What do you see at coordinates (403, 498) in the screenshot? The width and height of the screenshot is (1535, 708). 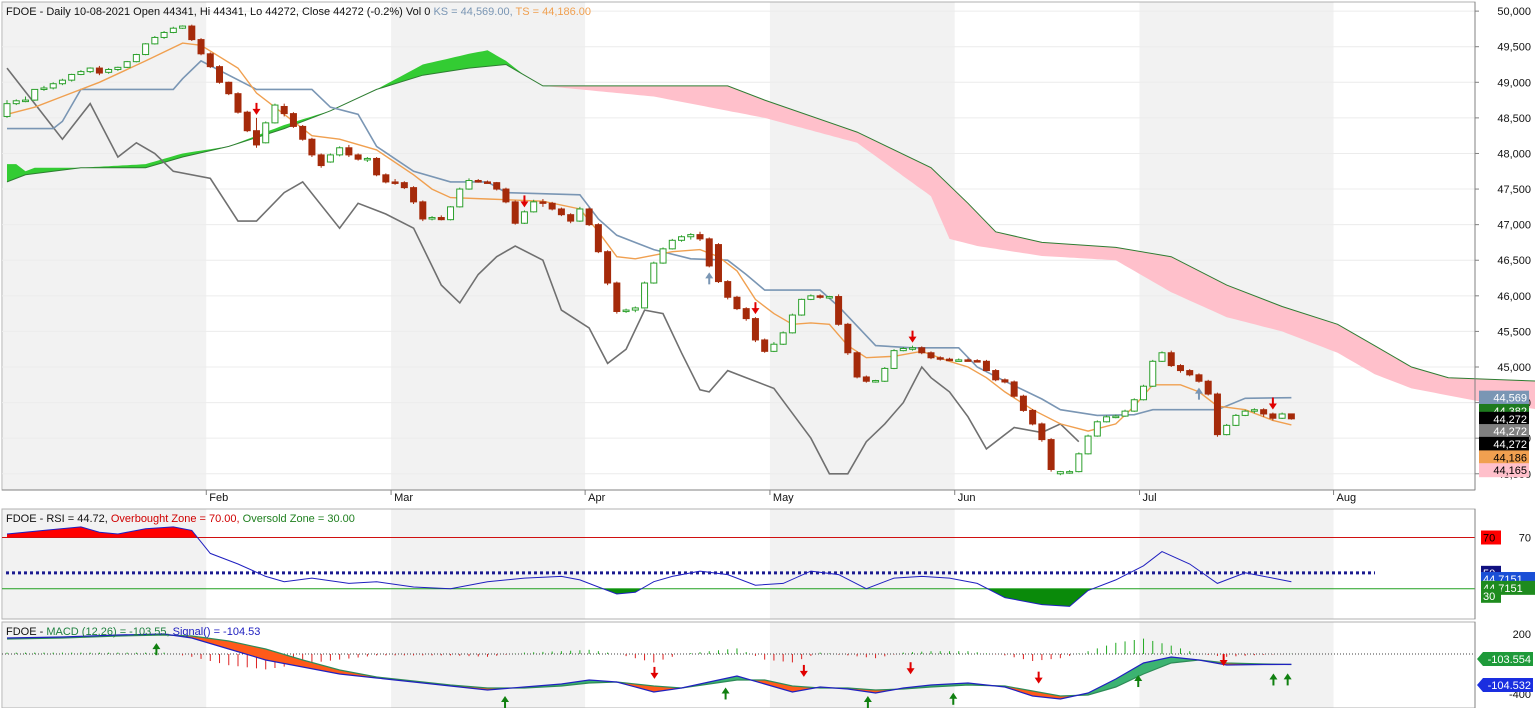 I see `x-tick-label: Mar` at bounding box center [403, 498].